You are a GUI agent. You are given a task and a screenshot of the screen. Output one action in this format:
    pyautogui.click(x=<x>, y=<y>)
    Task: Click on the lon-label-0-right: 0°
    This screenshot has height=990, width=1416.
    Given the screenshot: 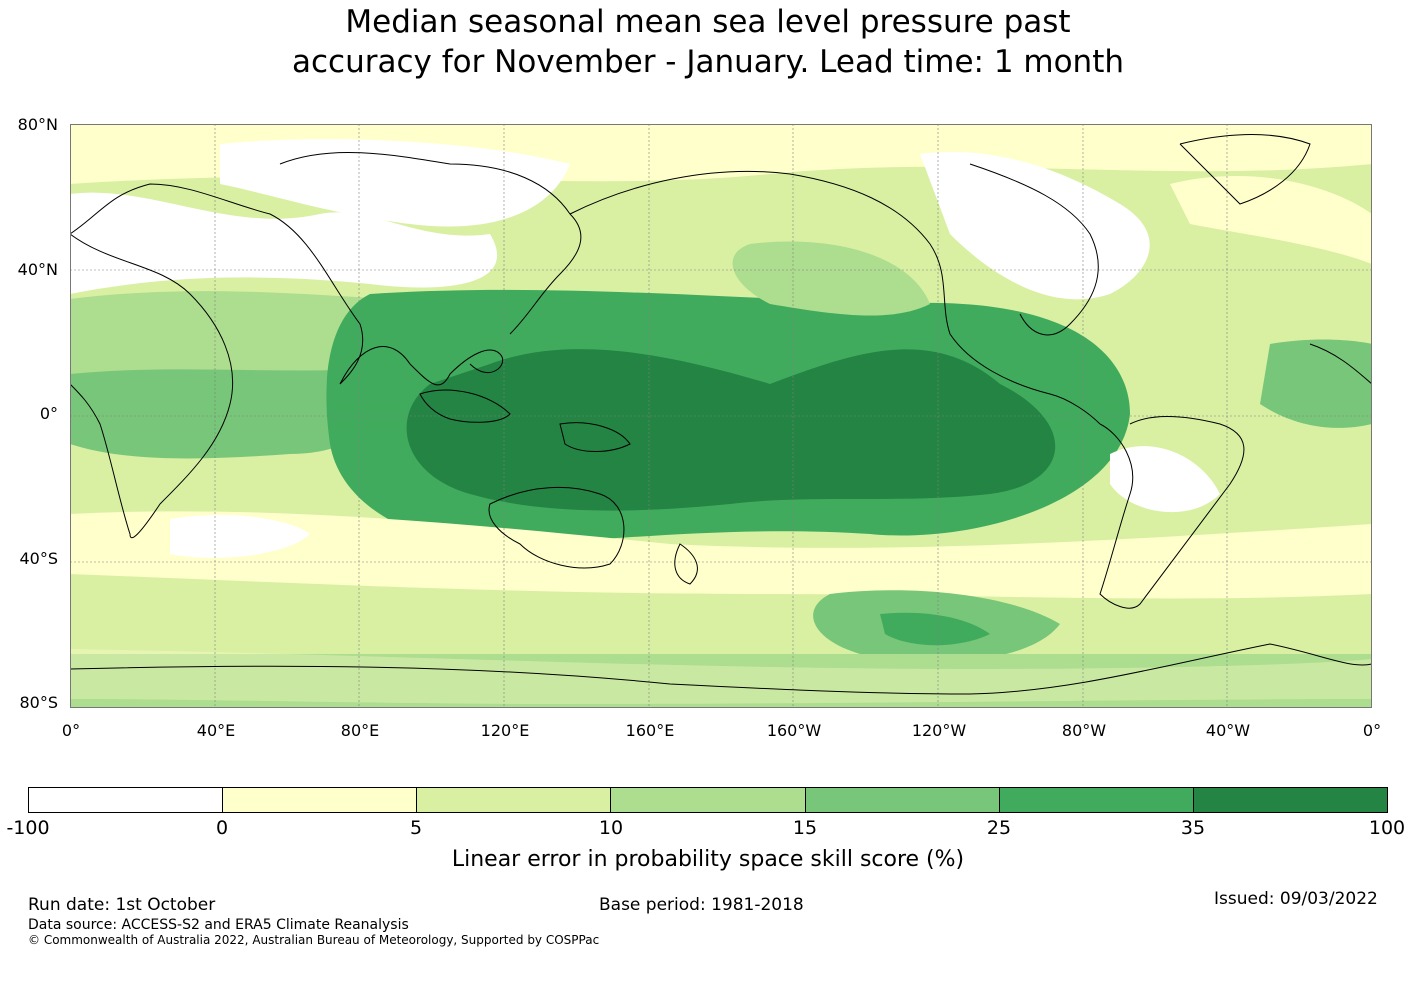 What is the action you would take?
    pyautogui.click(x=1372, y=730)
    